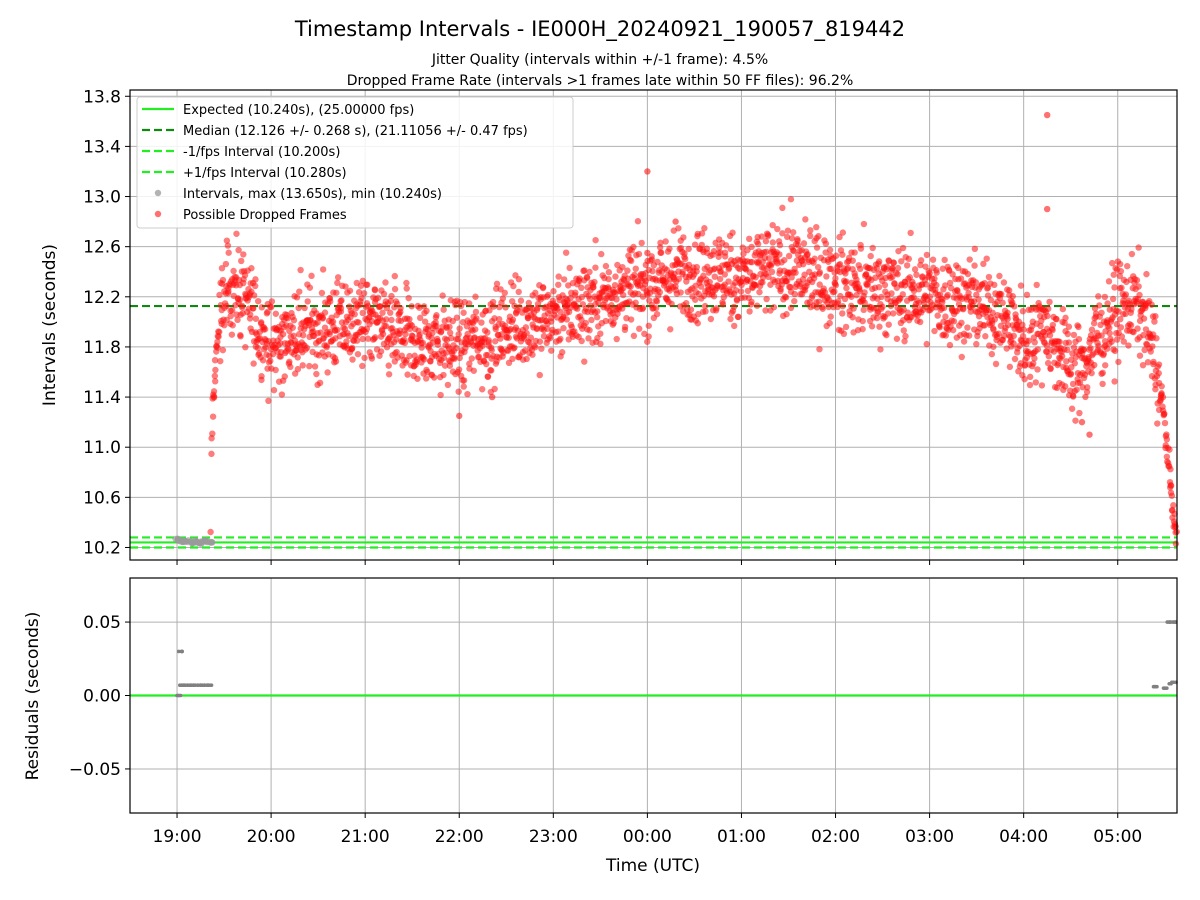 The height and width of the screenshot is (900, 1200). I want to click on interval-point, so click(186, 541).